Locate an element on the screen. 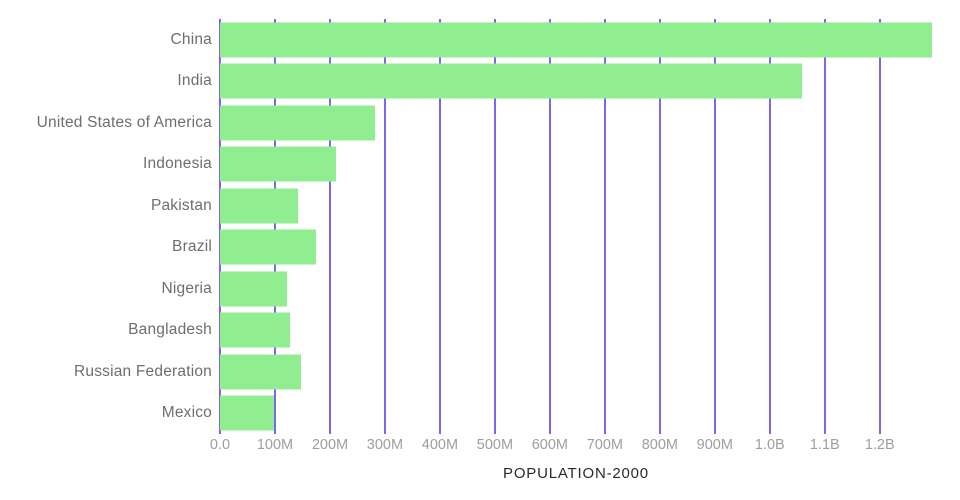 The width and height of the screenshot is (960, 500). x-tick-label: 300M is located at coordinates (385, 445).